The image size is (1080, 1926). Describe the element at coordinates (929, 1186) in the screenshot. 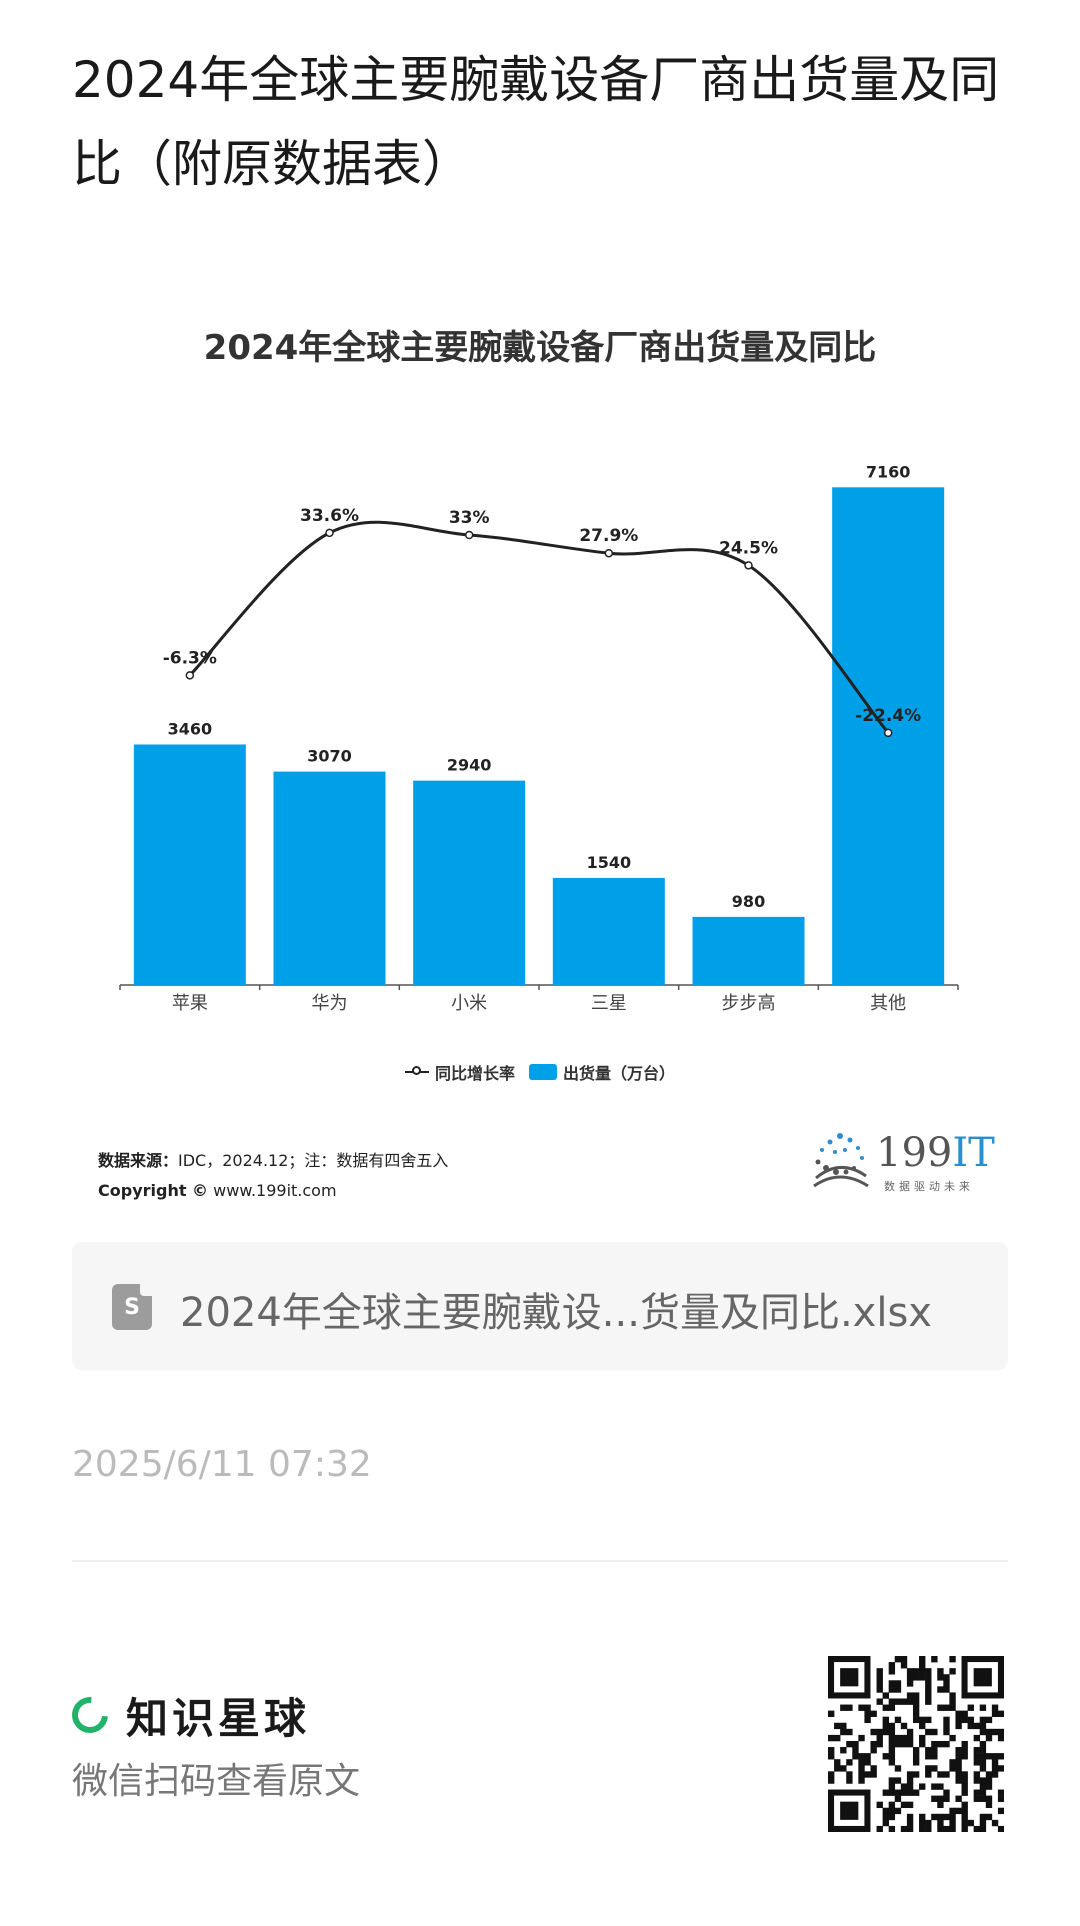

I see `brand-slogan: 数据驱动未来` at that location.